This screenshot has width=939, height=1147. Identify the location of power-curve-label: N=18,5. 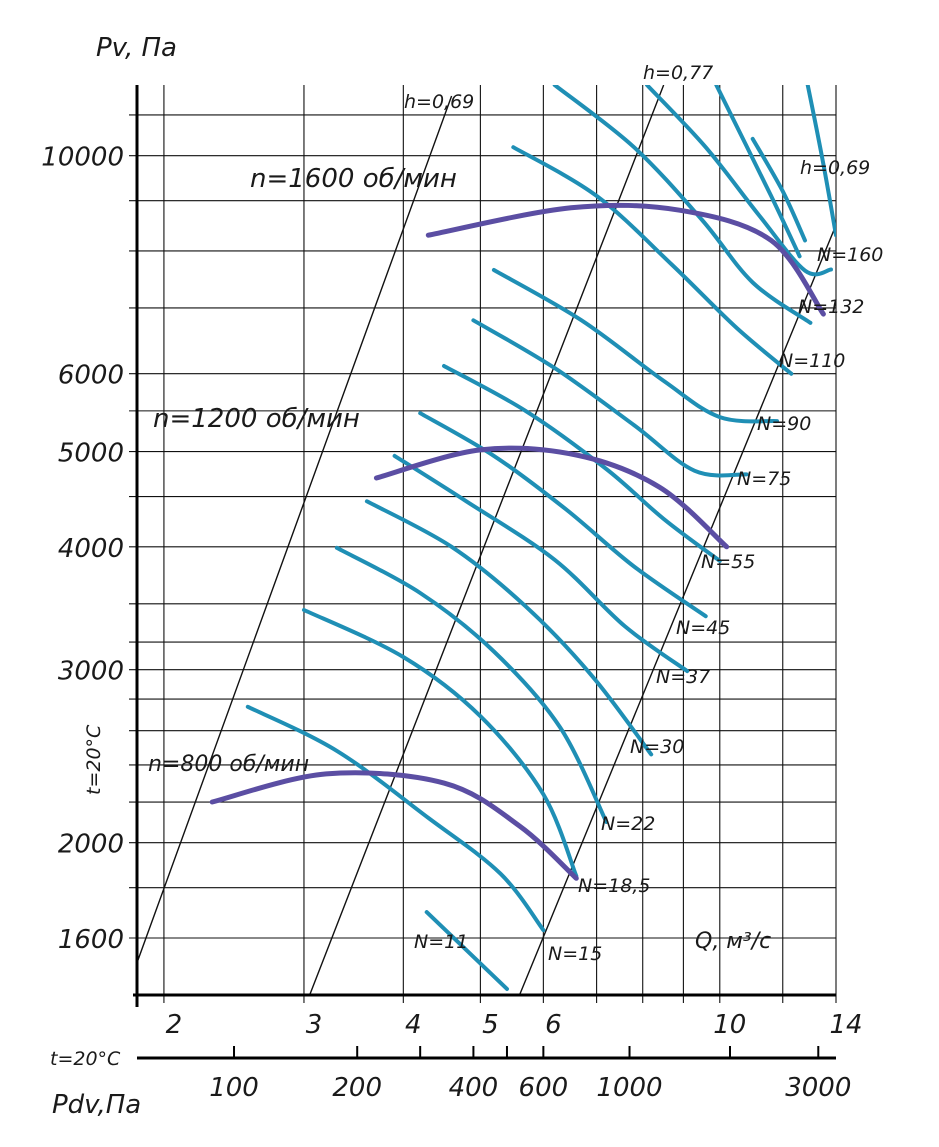
(614, 886).